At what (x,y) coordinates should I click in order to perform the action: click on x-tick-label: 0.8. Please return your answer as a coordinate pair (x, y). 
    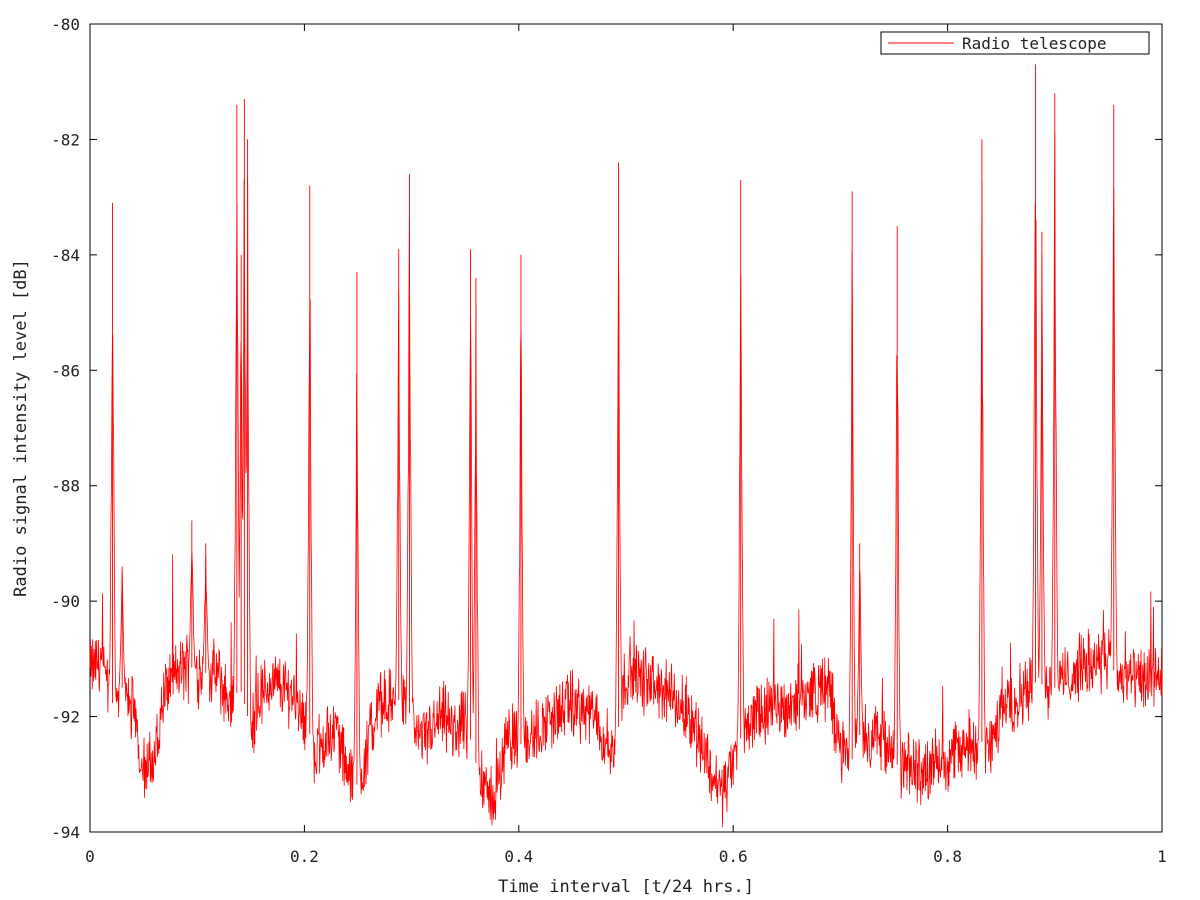
    Looking at the image, I should click on (947, 856).